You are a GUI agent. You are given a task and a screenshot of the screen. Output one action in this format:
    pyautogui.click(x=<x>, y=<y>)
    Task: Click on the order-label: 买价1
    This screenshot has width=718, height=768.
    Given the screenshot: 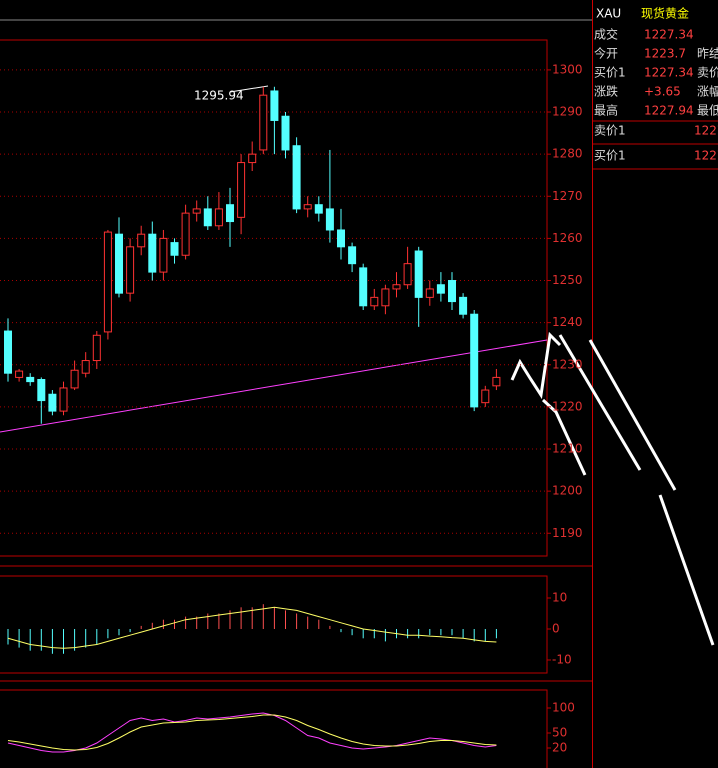 What is the action you would take?
    pyautogui.click(x=610, y=156)
    